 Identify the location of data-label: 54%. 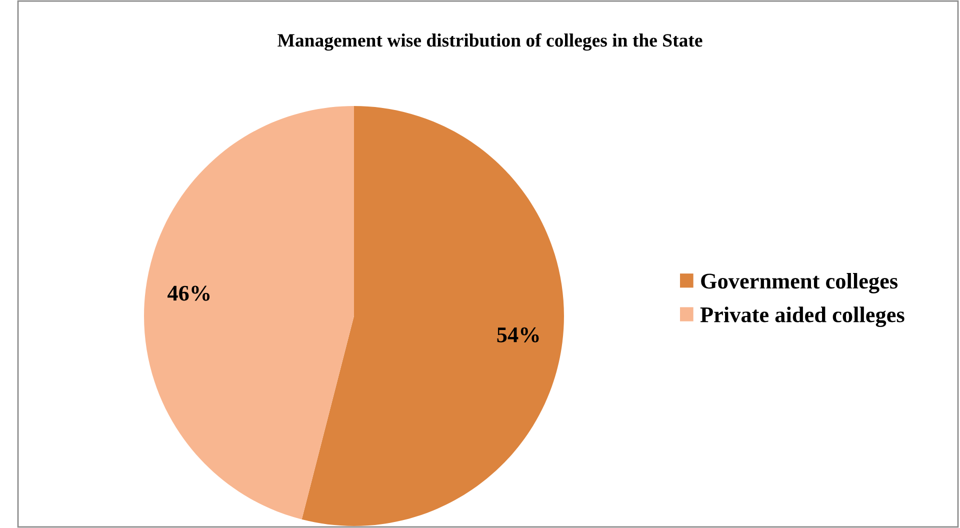
(518, 334).